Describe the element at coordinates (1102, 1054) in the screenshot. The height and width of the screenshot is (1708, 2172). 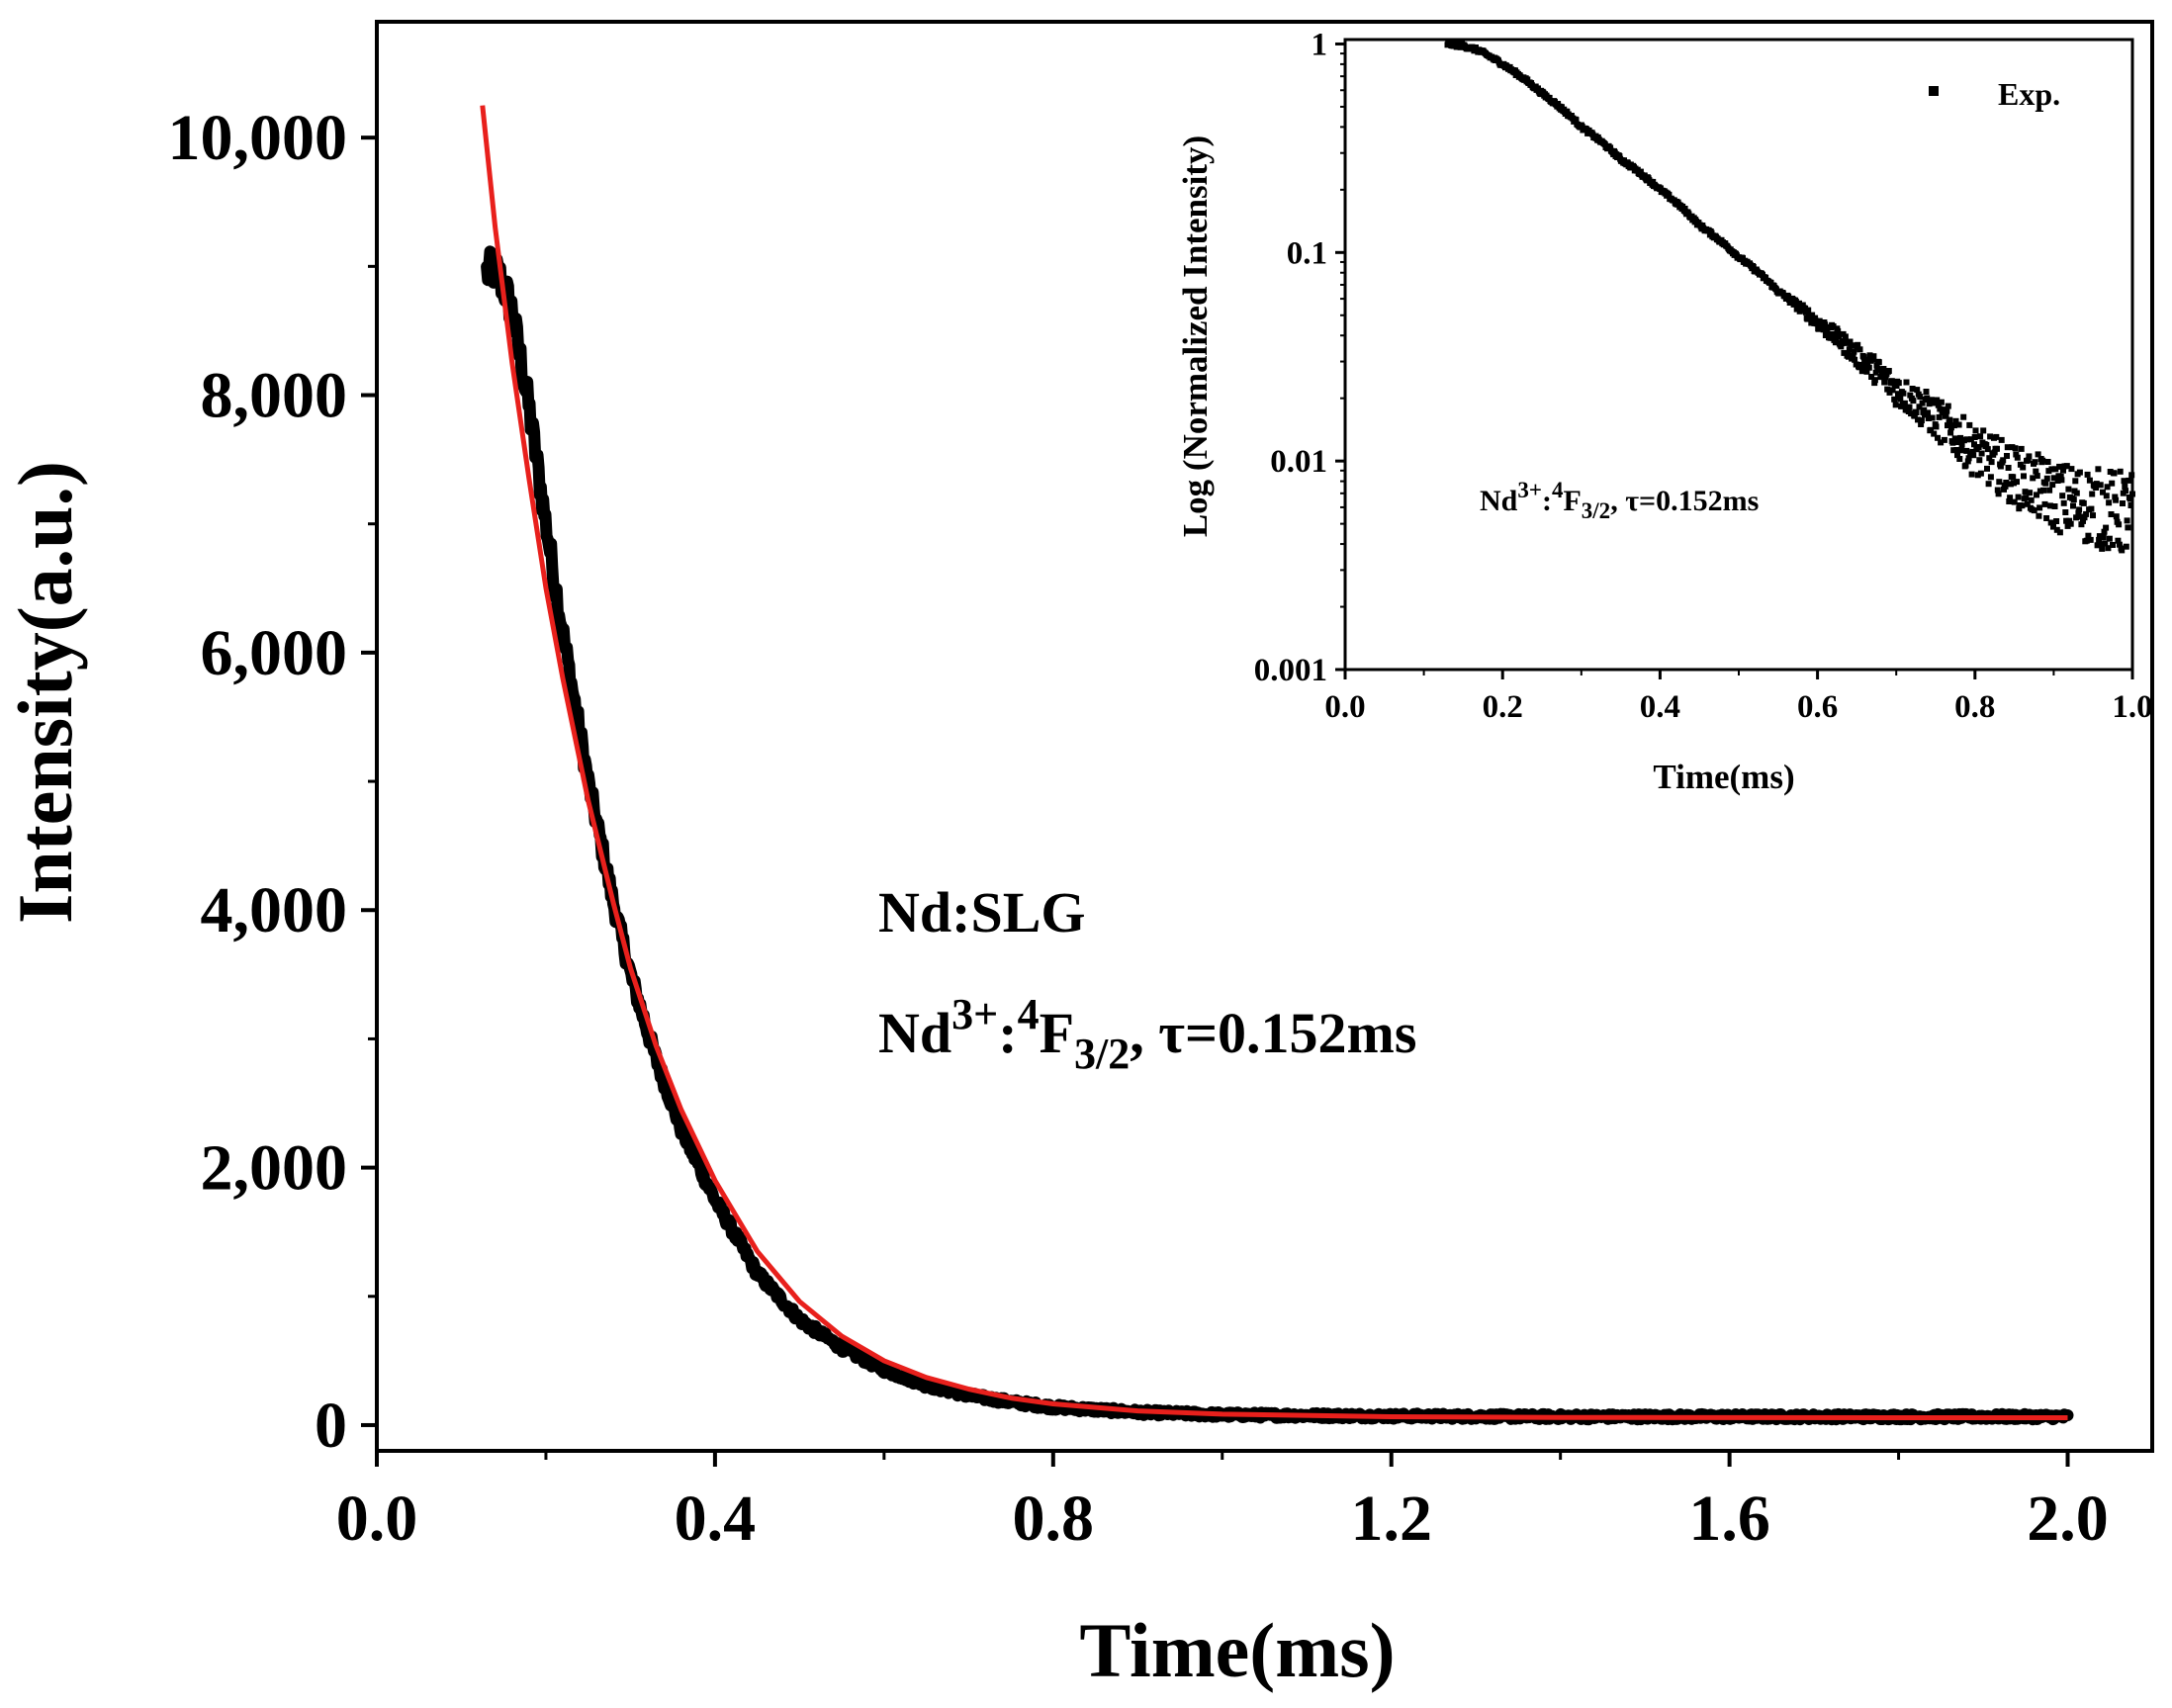
I see `anno-sub-j: 3/2` at that location.